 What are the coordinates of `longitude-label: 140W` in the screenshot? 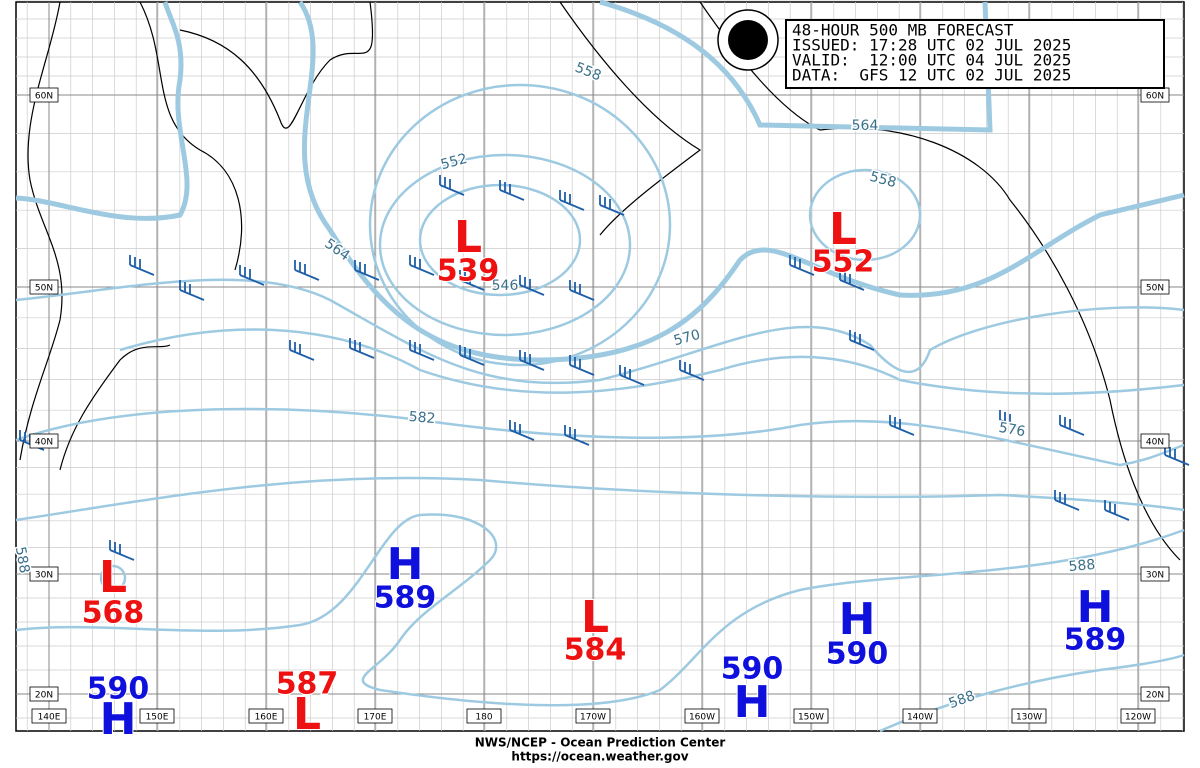 It's located at (920, 718).